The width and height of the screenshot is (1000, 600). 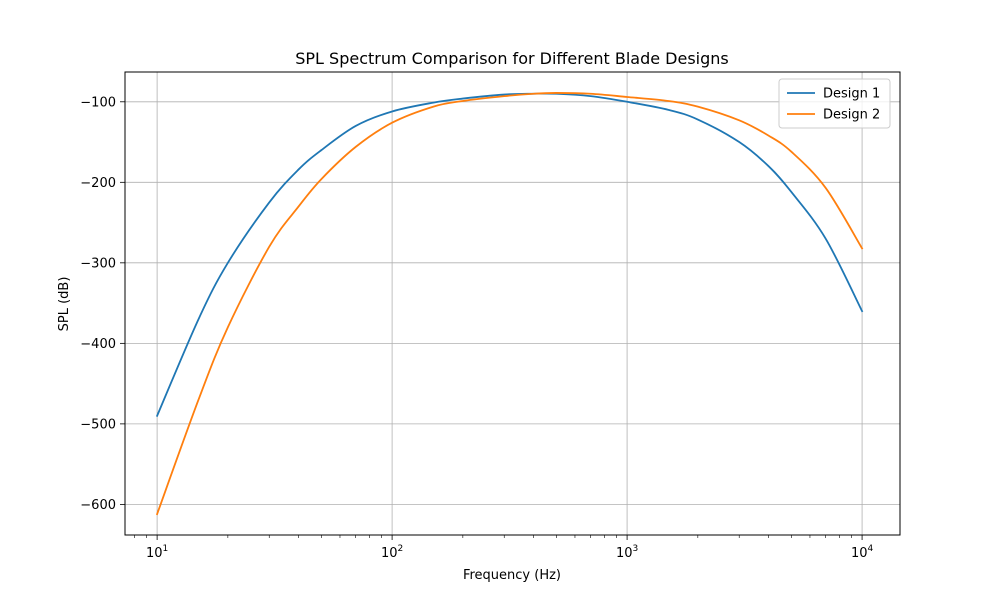 I want to click on y-tick-label: −500, so click(x=98, y=424).